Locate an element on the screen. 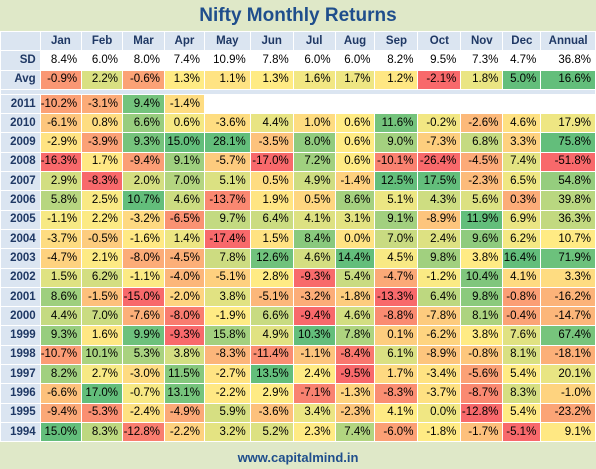 Image resolution: width=596 pixels, height=469 pixels. value-cell: 11.6% is located at coordinates (396, 123).